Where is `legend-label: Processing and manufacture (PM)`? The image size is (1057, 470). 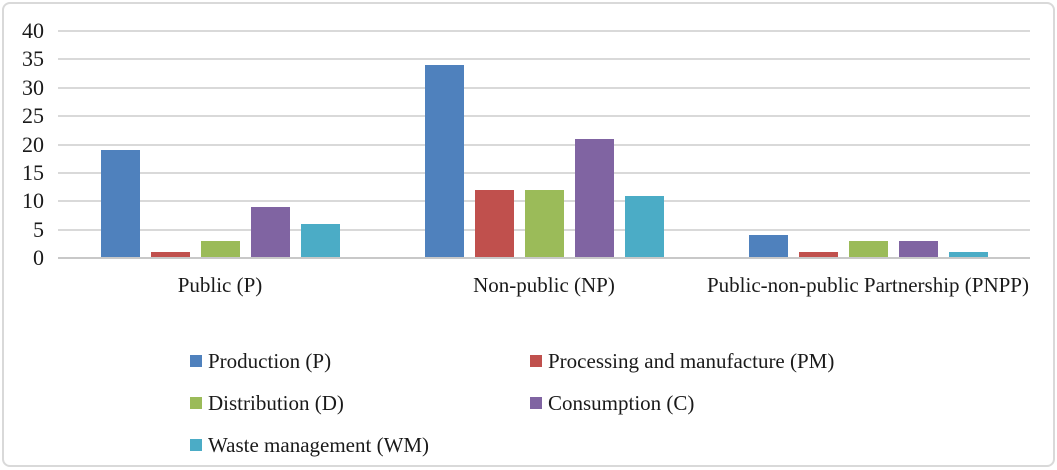
legend-label: Processing and manufacture (PM) is located at coordinates (691, 360).